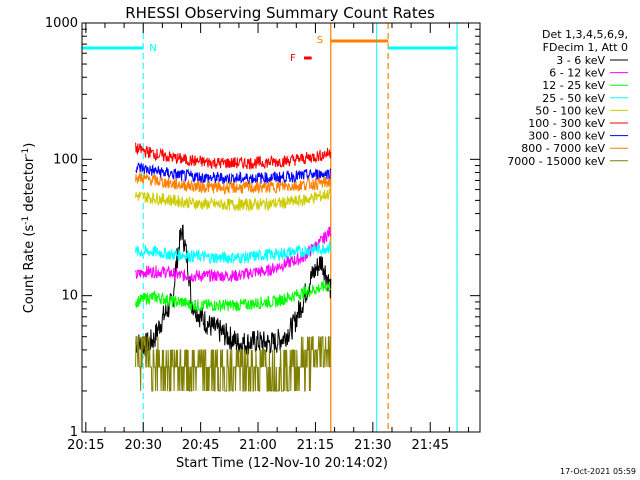  What do you see at coordinates (280, 13) in the screenshot?
I see `chart-title: RHESSI Observing Summary Count Rates` at bounding box center [280, 13].